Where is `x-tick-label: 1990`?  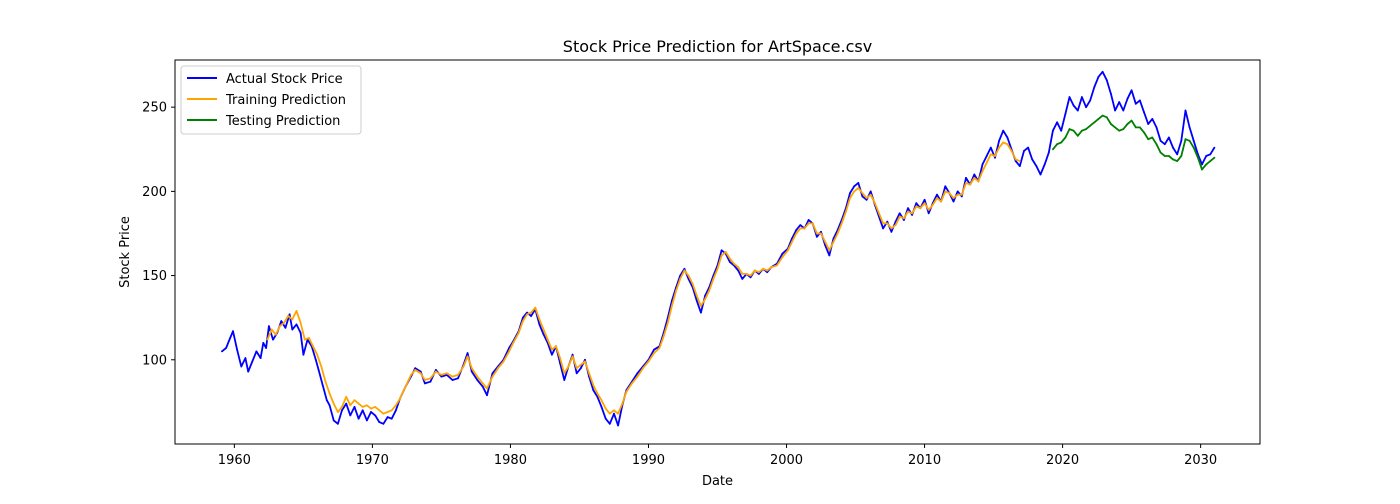
x-tick-label: 1990 is located at coordinates (648, 460).